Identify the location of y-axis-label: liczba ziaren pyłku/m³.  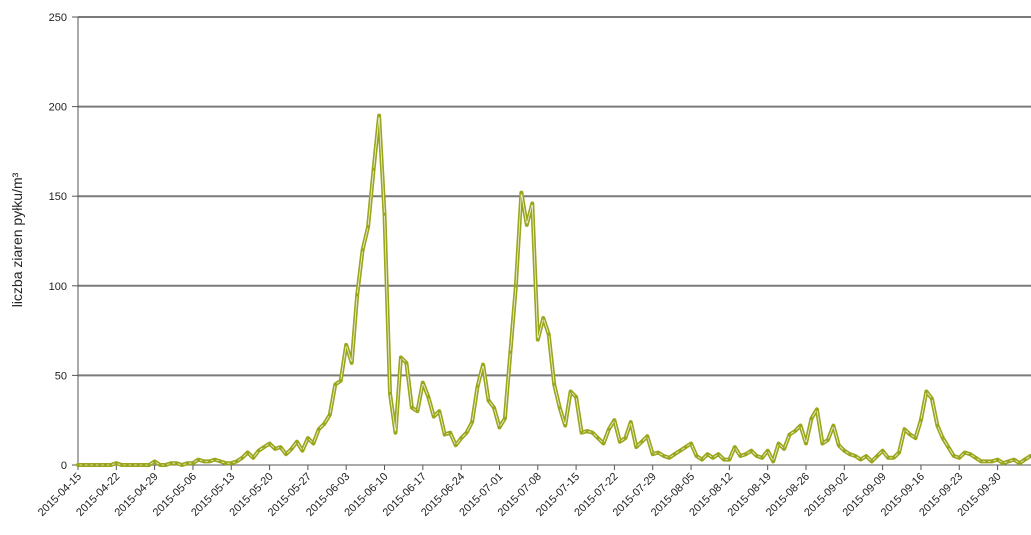
(17, 239).